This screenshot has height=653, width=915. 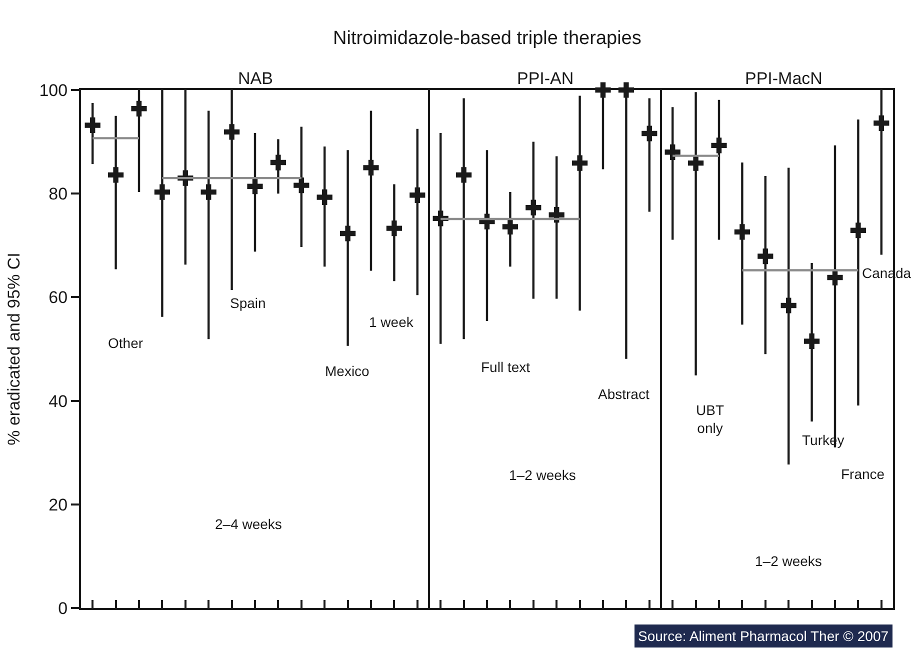 What do you see at coordinates (347, 371) in the screenshot?
I see `annotation: Mexico` at bounding box center [347, 371].